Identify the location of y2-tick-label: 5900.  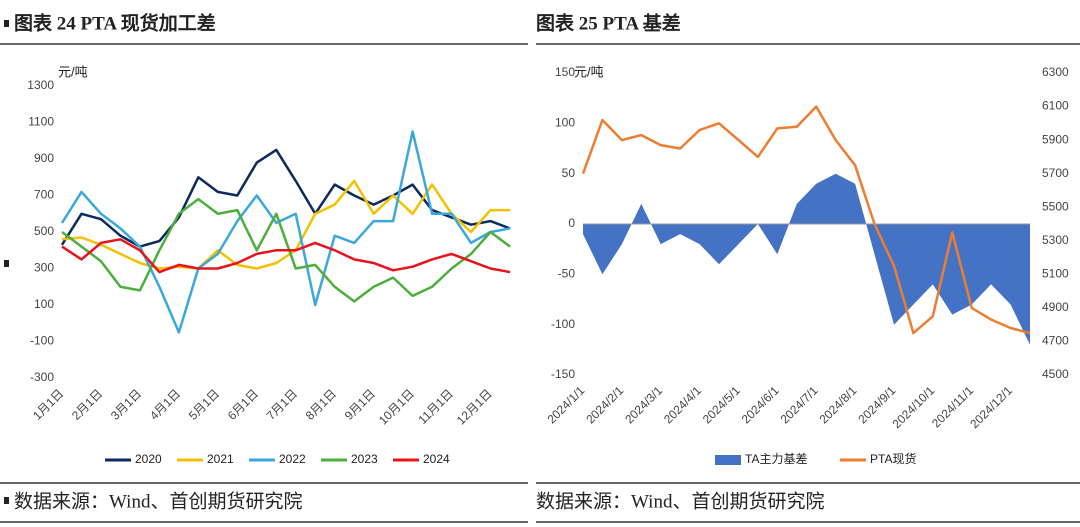
(1055, 139).